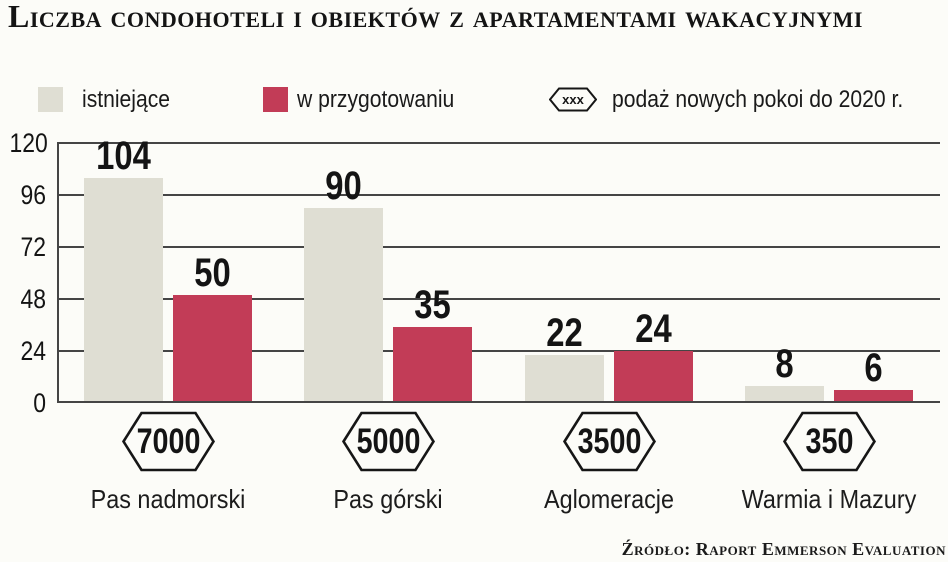 The image size is (948, 562). I want to click on supply-badge-value: 350, so click(829, 441).